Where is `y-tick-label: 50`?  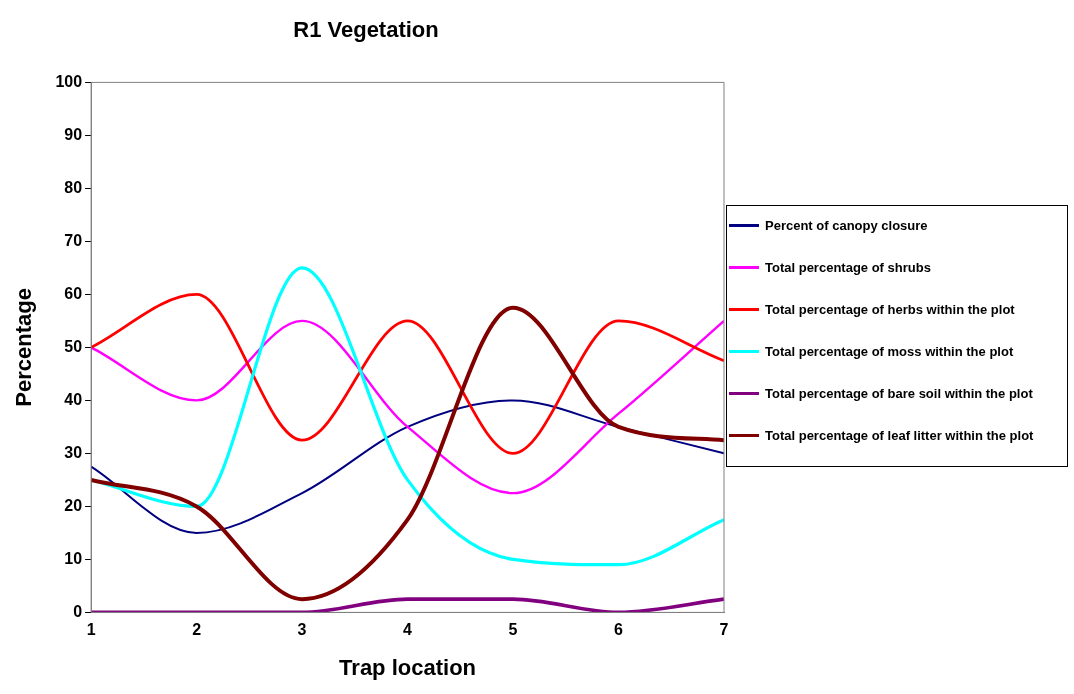
y-tick-label: 50 is located at coordinates (73, 346).